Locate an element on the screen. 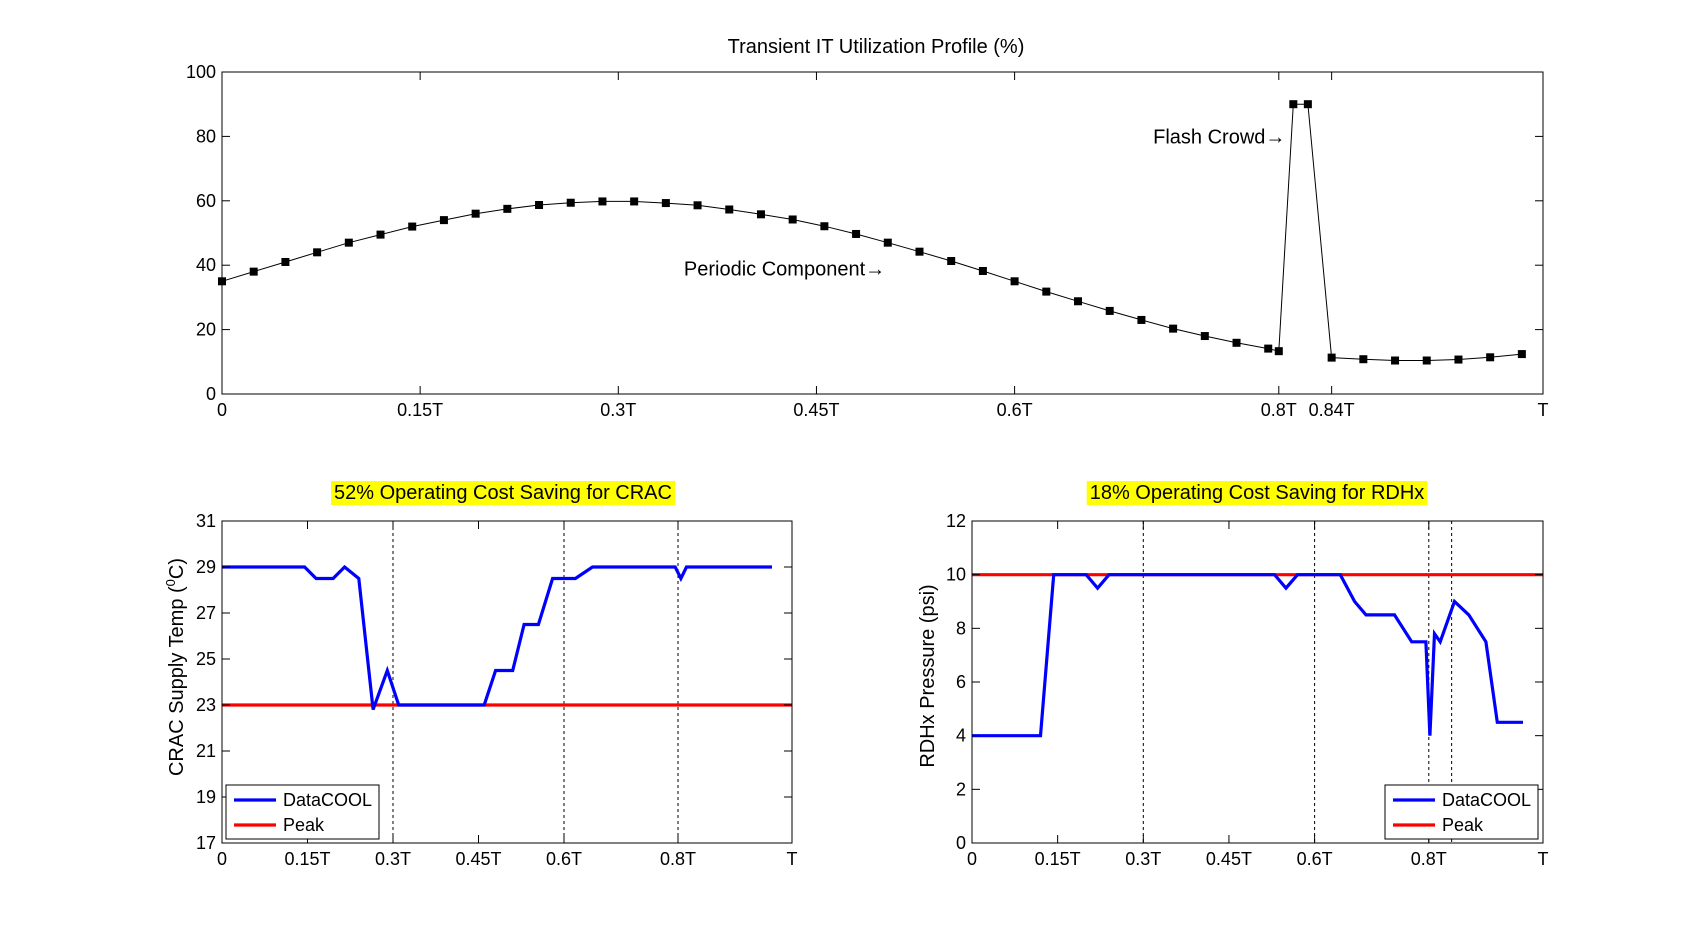 The width and height of the screenshot is (1681, 935). utilization-x-tick-label: 0.84T is located at coordinates (1332, 410).